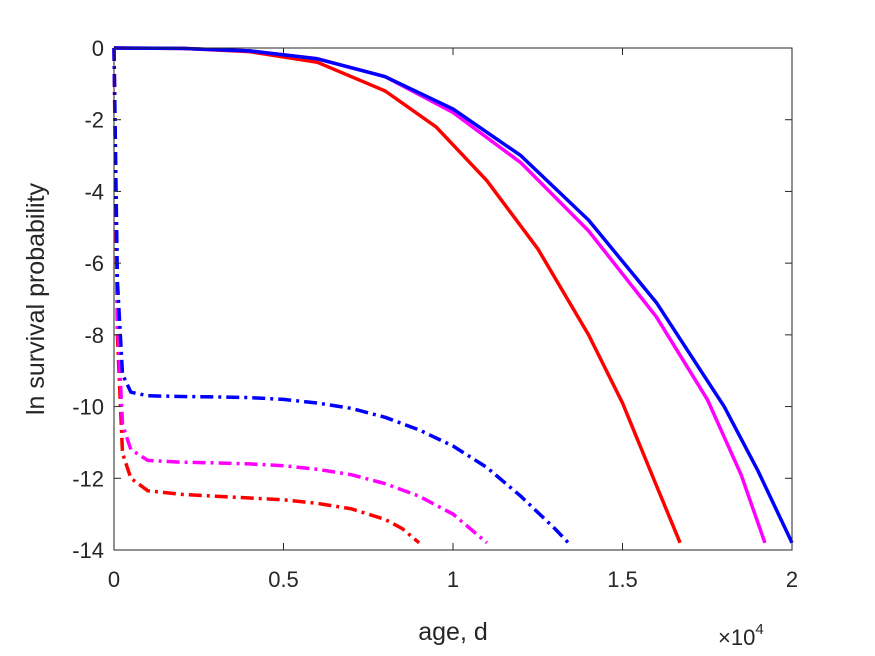 The image size is (875, 656). Describe the element at coordinates (114, 579) in the screenshot. I see `x-tick-label: 0` at that location.